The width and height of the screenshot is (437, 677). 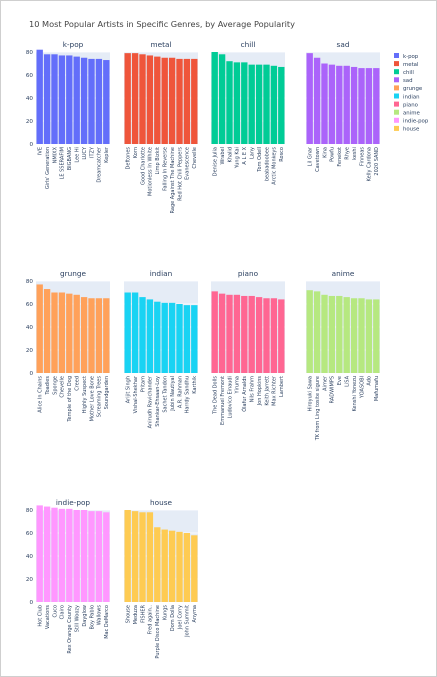 What do you see at coordinates (343, 273) in the screenshot?
I see `panel-title-anime: anime` at bounding box center [343, 273].